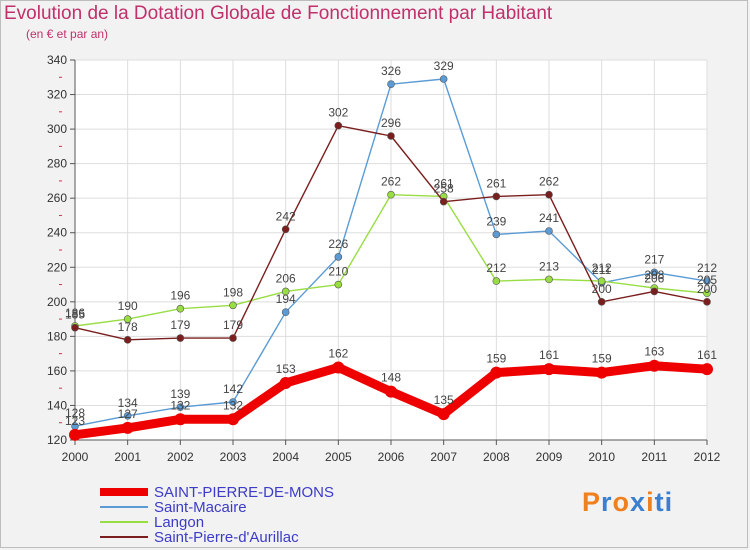  I want to click on data-label: 179, so click(180, 325).